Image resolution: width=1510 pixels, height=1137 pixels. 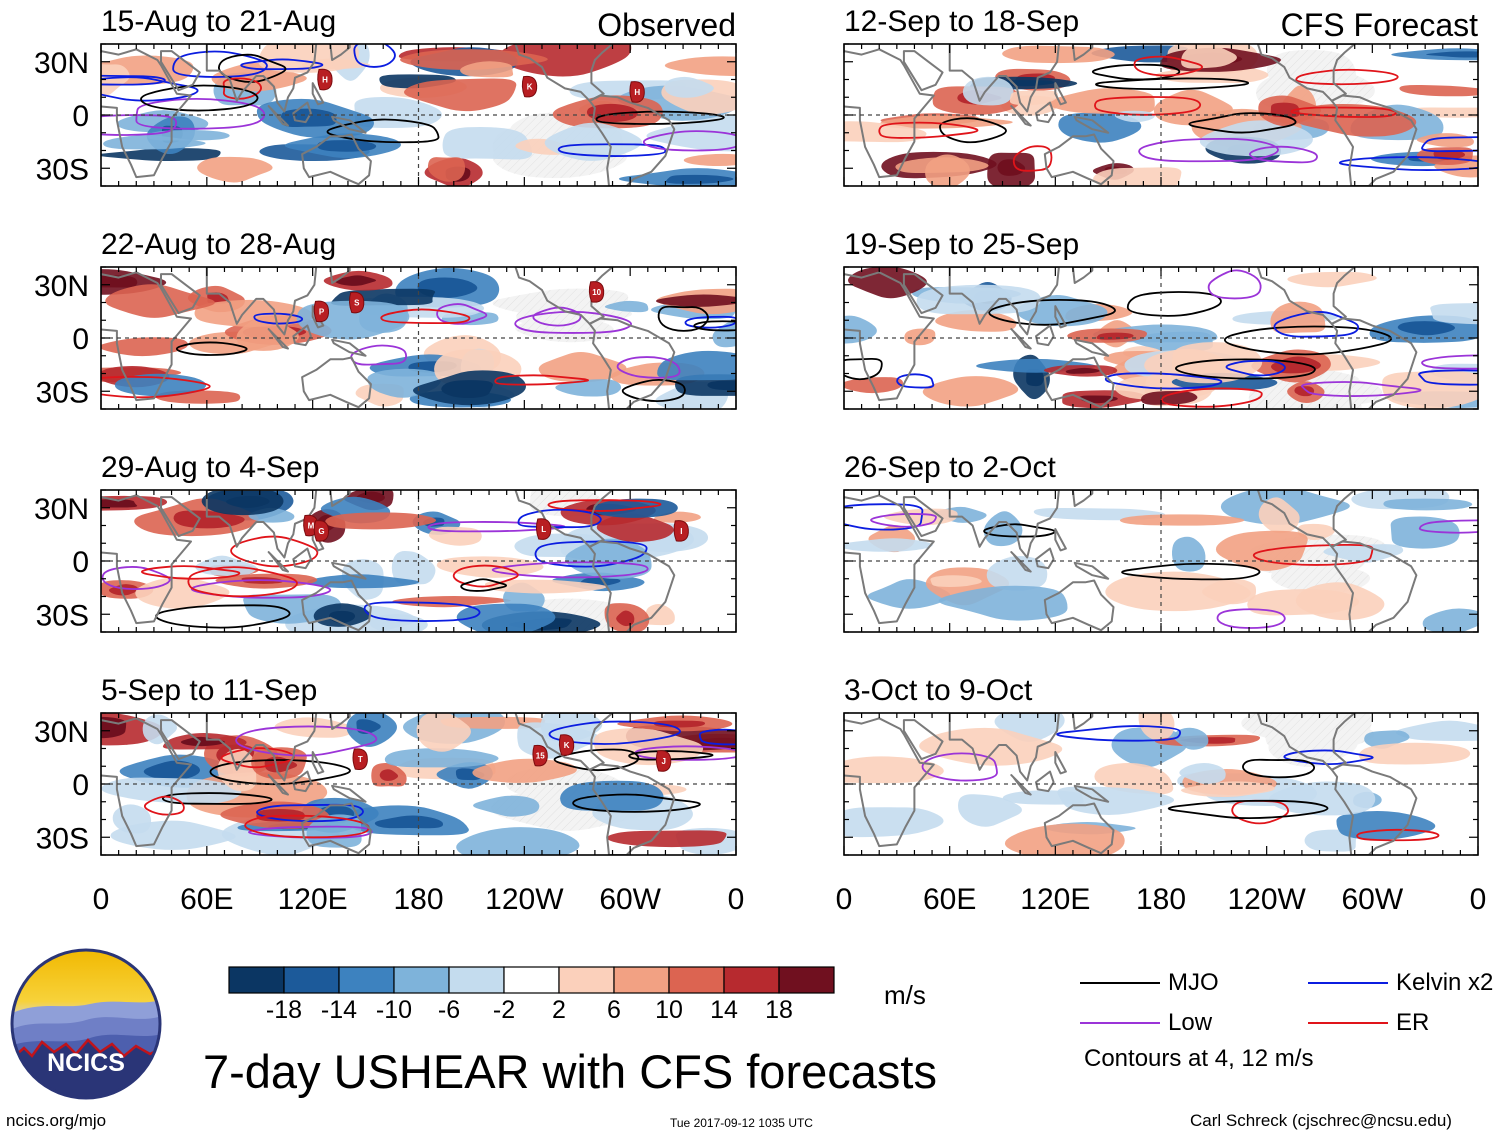 What do you see at coordinates (80, 339) in the screenshot?
I see `lat-label: 0` at bounding box center [80, 339].